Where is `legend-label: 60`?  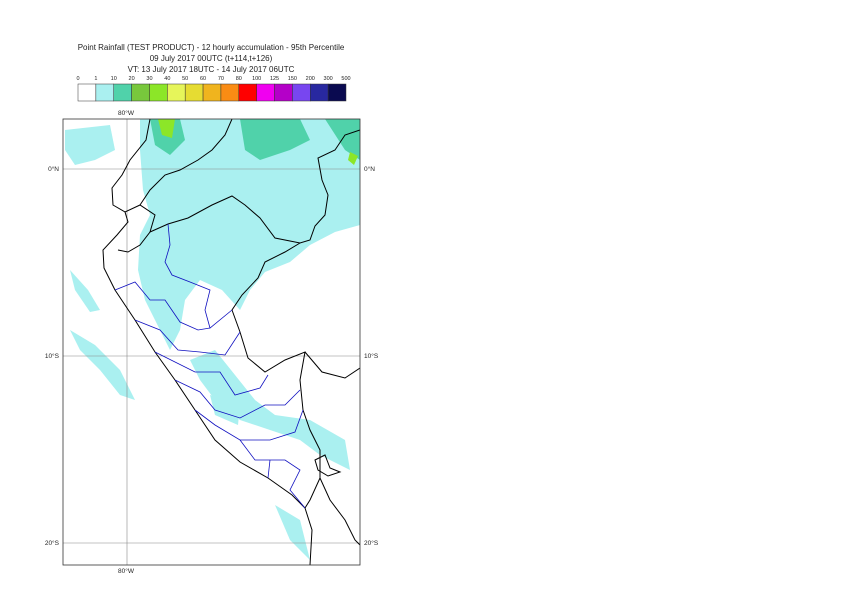 legend-label: 60 is located at coordinates (203, 79).